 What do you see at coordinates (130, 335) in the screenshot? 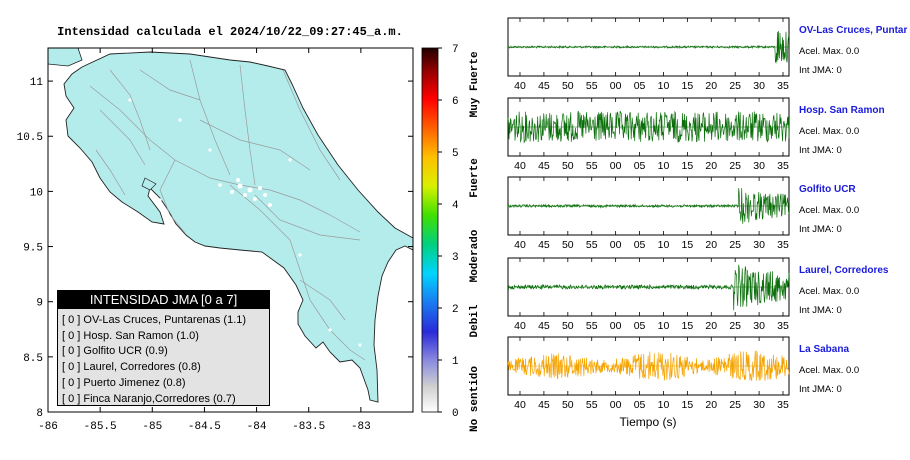
I see `legend-item: [ 0 ] Hosp. San Ramon (1.0)` at bounding box center [130, 335].